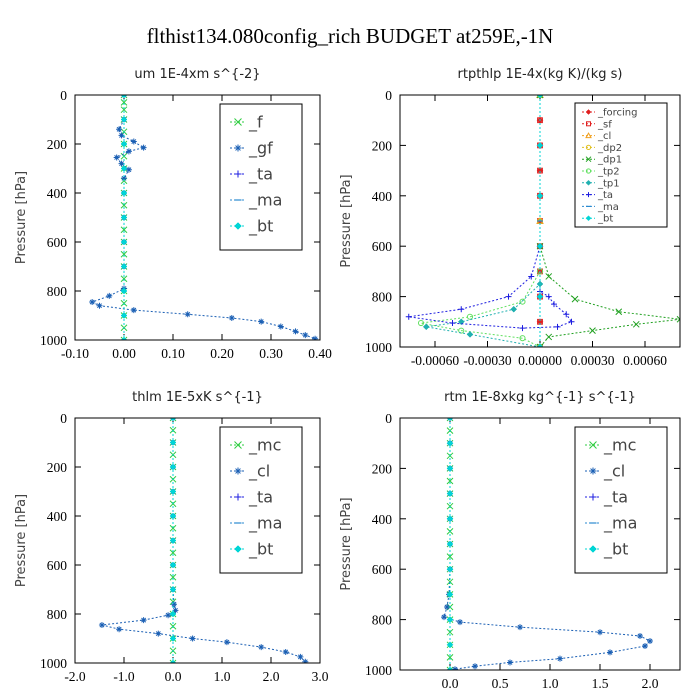 This screenshot has height=700, width=700. I want to click on x-tick-label: 1.5, so click(600, 683).